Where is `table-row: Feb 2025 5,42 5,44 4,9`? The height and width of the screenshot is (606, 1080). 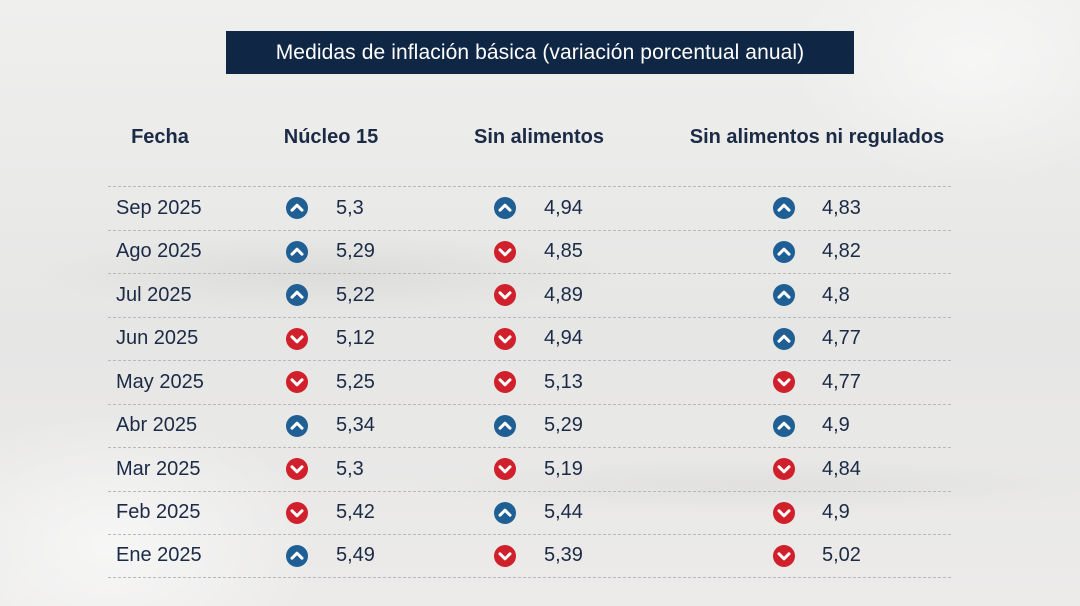 table-row: Feb 2025 5,42 5,44 4,9 is located at coordinates (529, 512).